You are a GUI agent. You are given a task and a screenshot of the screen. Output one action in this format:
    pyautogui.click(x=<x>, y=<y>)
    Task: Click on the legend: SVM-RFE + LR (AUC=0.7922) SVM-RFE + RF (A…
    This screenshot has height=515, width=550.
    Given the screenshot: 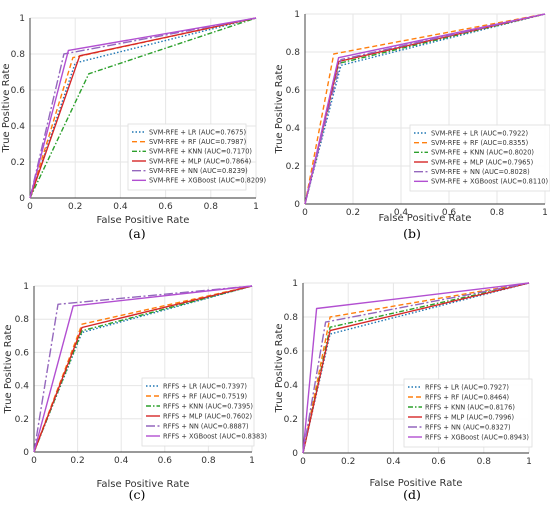 What is the action you would take?
    pyautogui.click(x=479, y=158)
    